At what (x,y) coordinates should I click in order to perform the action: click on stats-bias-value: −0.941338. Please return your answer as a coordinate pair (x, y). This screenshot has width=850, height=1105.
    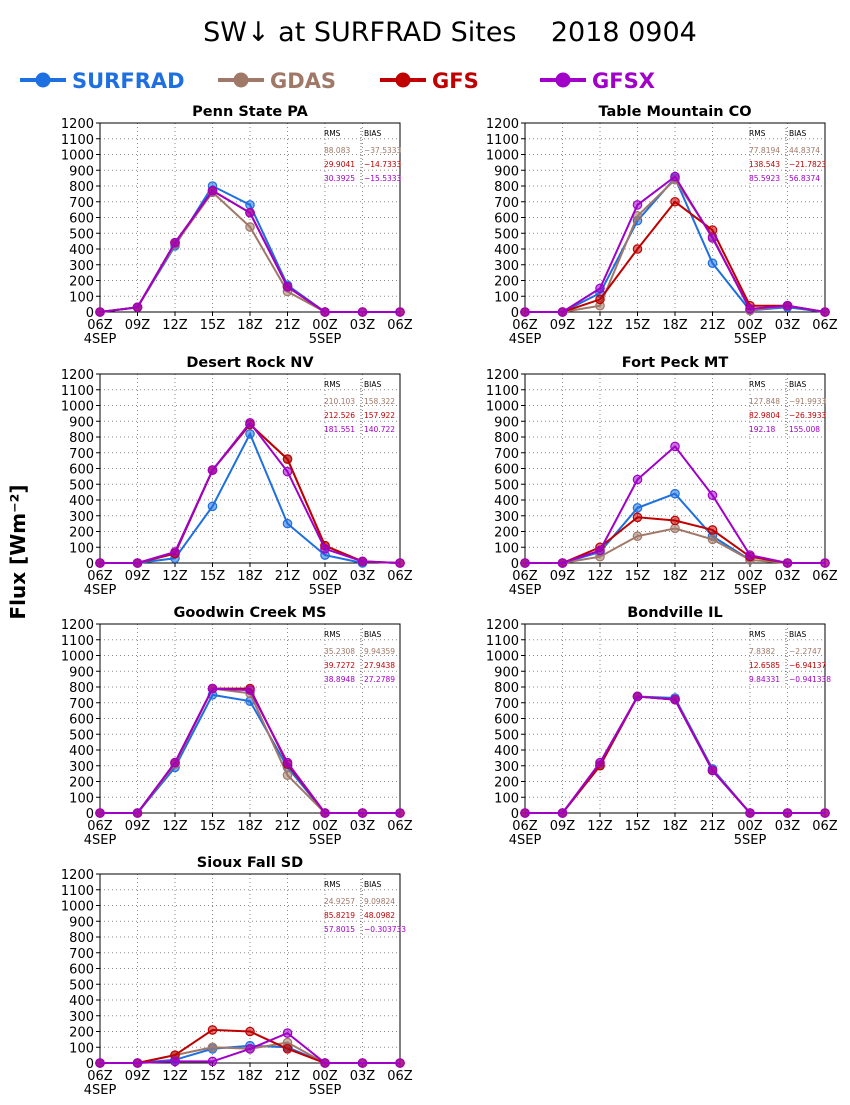
    Looking at the image, I should click on (810, 679).